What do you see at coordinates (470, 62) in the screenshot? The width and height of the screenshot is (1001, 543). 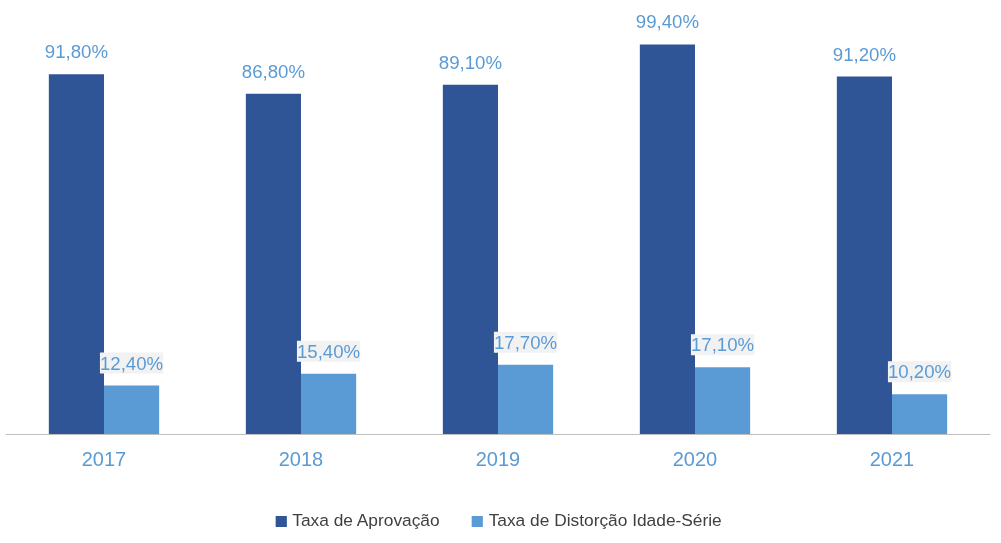 I see `data-label: 89,10%` at bounding box center [470, 62].